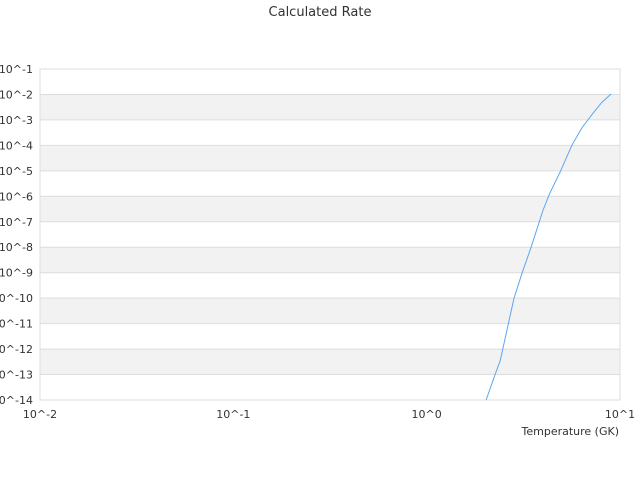 This screenshot has width=640, height=480. I want to click on y-tick-label: 10^-10, so click(16, 298).